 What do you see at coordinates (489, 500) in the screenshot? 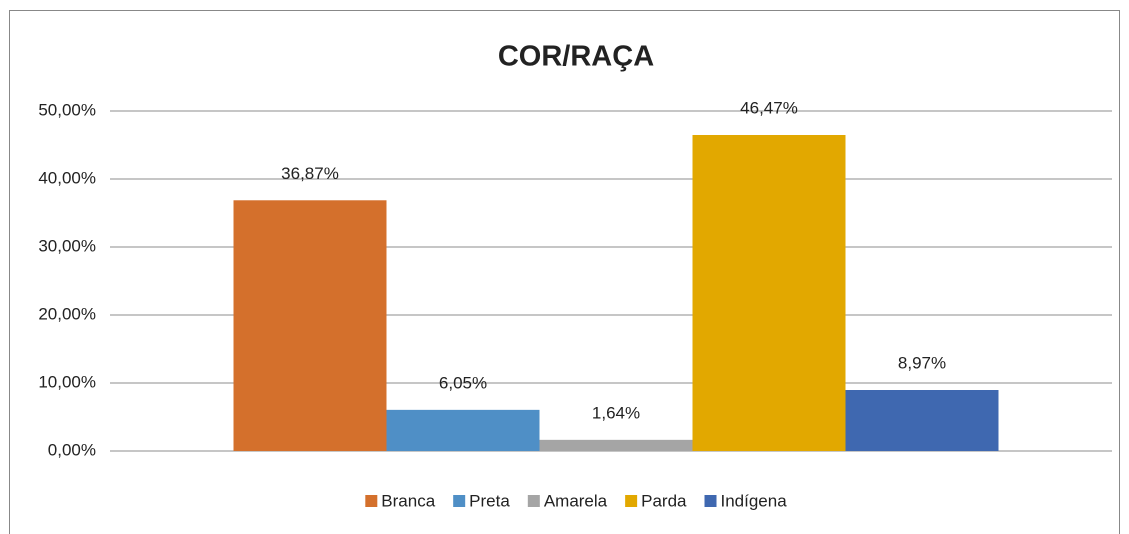
I see `legend-label: Preta` at bounding box center [489, 500].